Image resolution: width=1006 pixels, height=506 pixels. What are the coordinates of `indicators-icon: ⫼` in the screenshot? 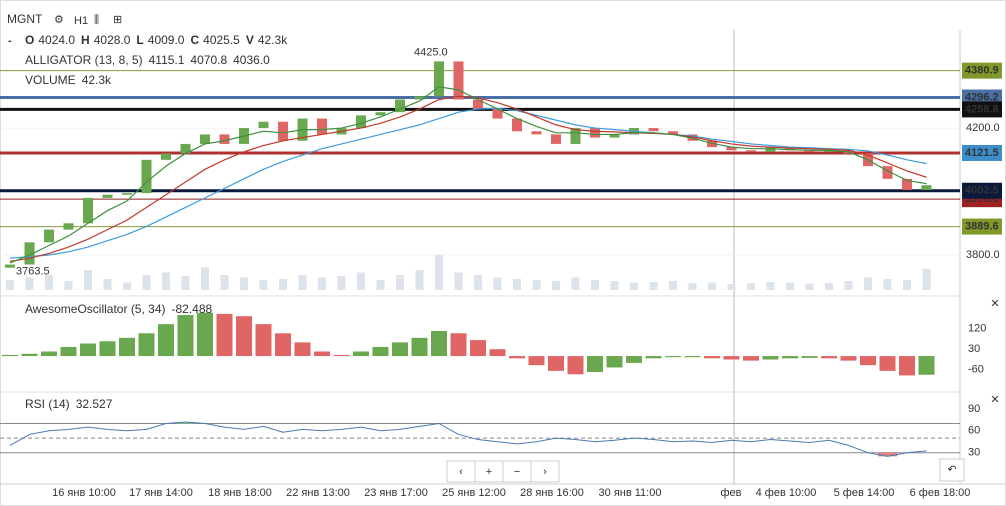 It's located at (96, 20).